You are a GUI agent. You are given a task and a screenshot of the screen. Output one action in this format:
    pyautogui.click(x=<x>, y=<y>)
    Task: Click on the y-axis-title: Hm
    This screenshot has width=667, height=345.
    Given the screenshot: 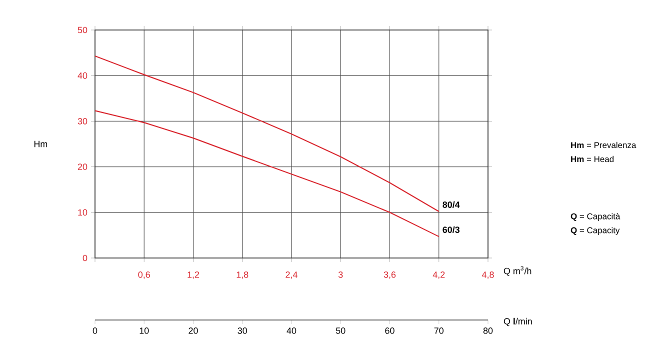 What is the action you would take?
    pyautogui.click(x=41, y=144)
    